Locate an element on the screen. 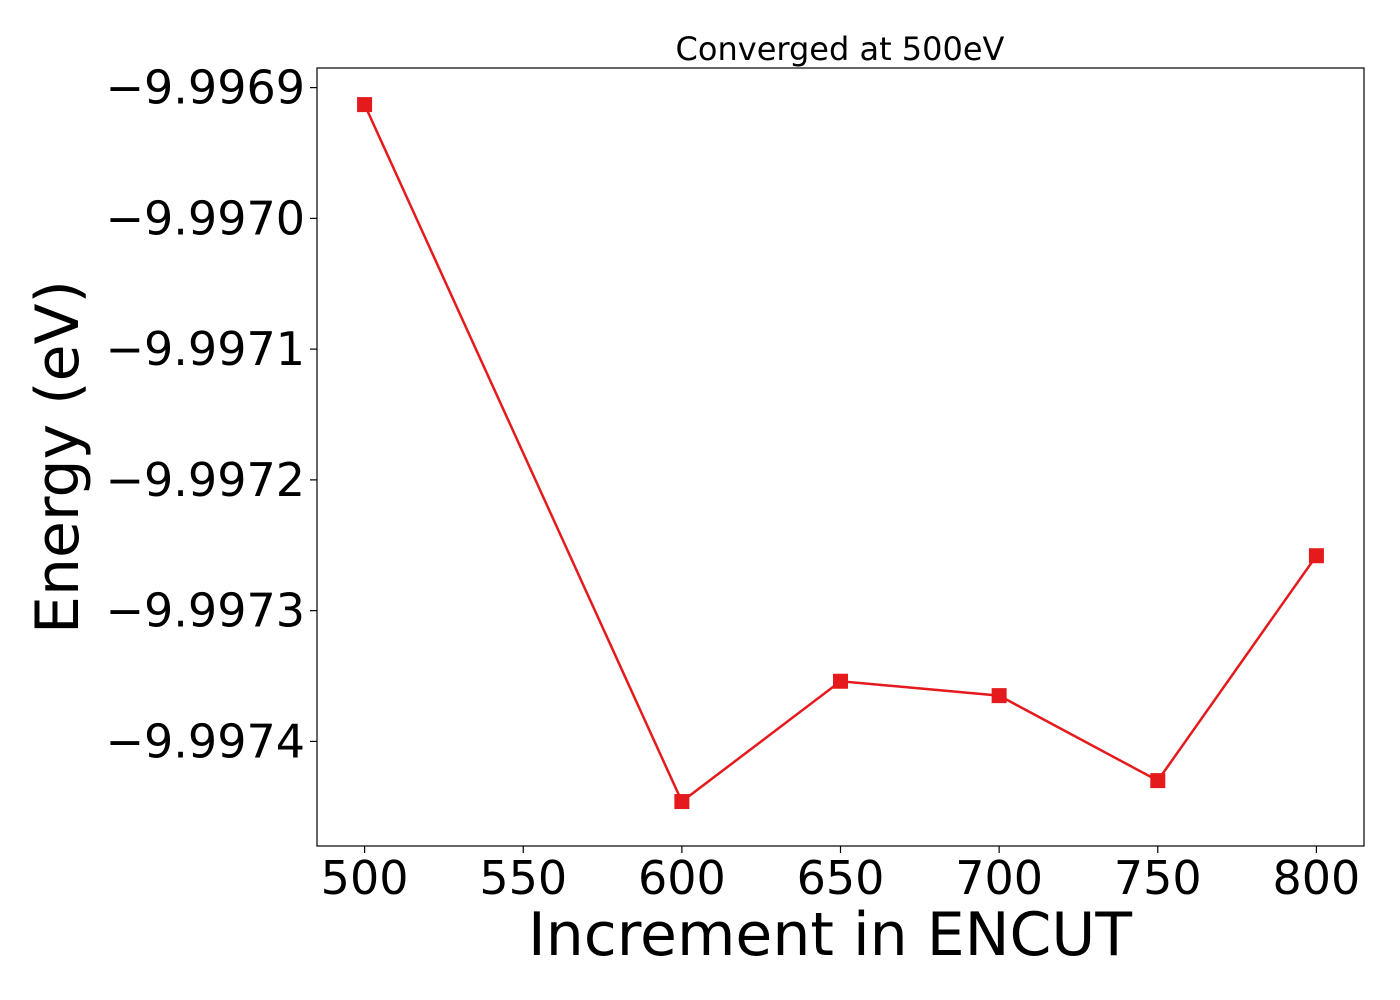  y-axis-label: Energy (eV) is located at coordinates (58, 457).